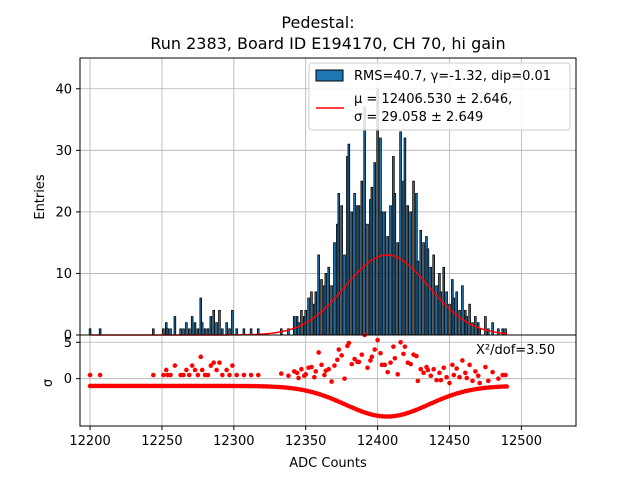 The width and height of the screenshot is (640, 480). Describe the element at coordinates (328, 463) in the screenshot. I see `x-axis-label: ADC Counts` at that location.